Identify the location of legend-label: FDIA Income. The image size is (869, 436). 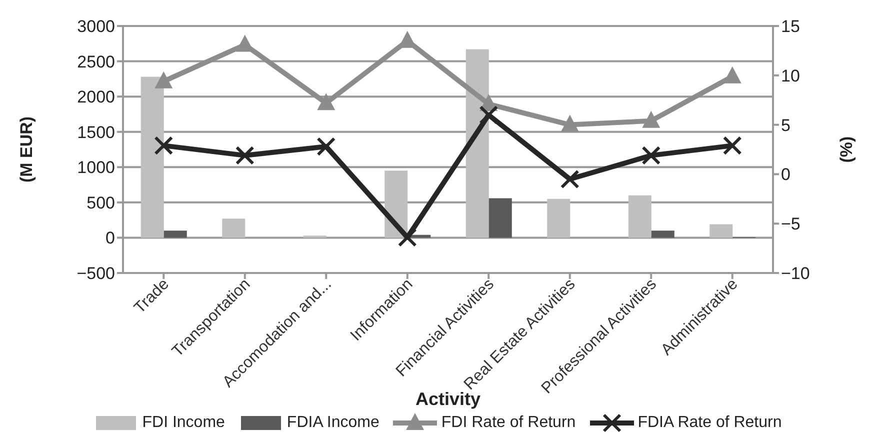
(333, 423).